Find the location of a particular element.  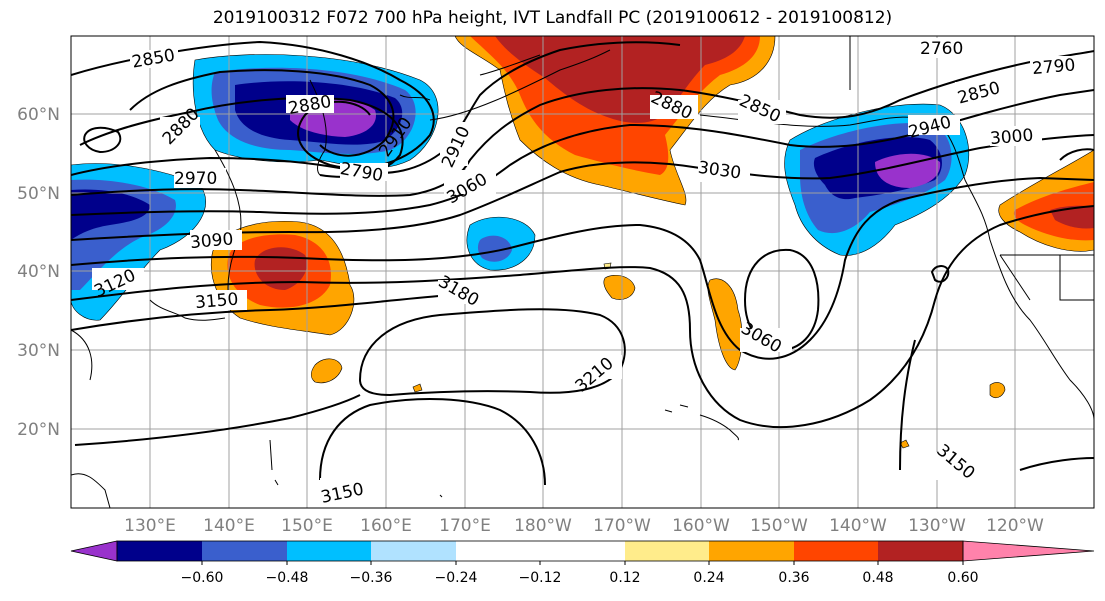

colorbar-tick-label: −0.24 is located at coordinates (456, 578).